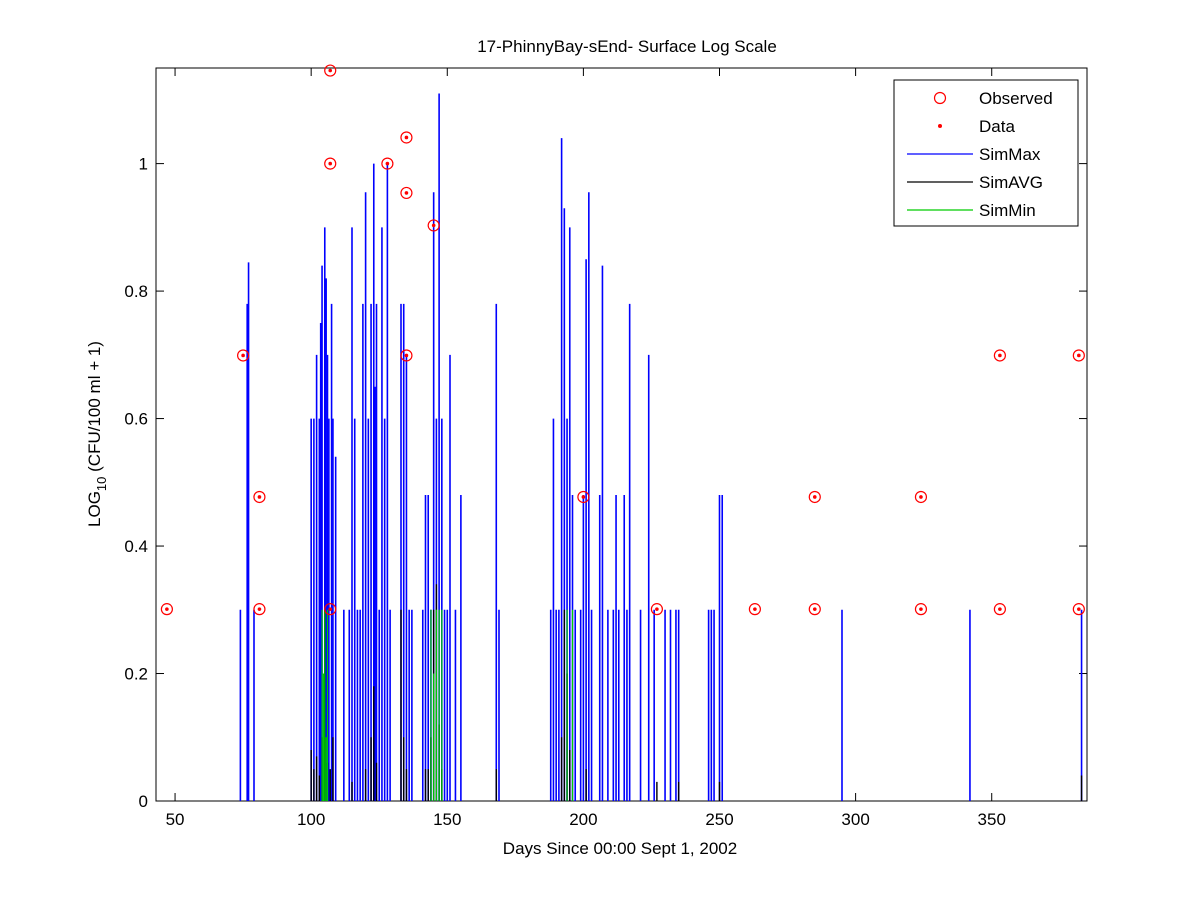 This screenshot has width=1200, height=900. I want to click on series-simmin, so click(447, 705).